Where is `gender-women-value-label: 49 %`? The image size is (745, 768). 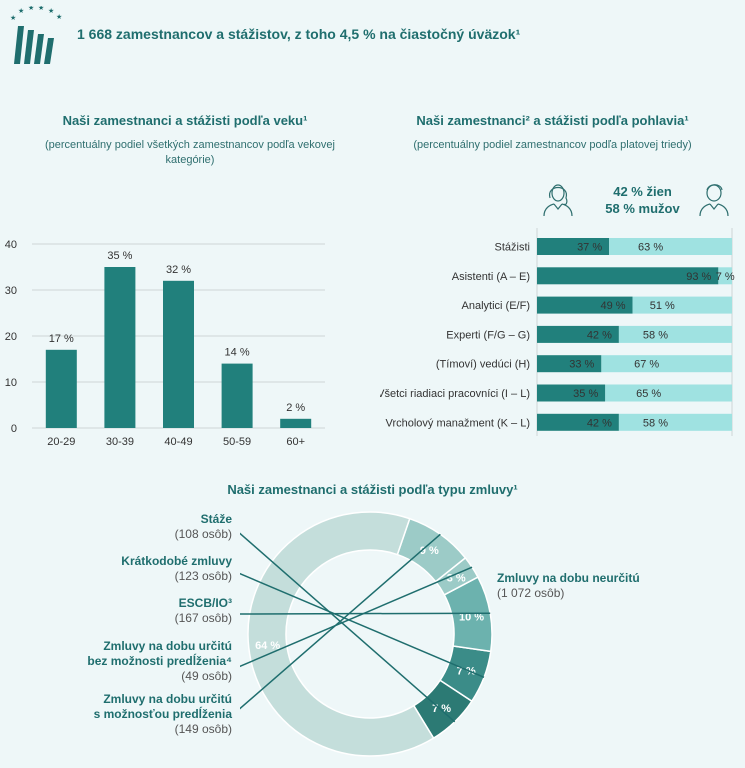 gender-women-value-label: 49 % is located at coordinates (612, 306).